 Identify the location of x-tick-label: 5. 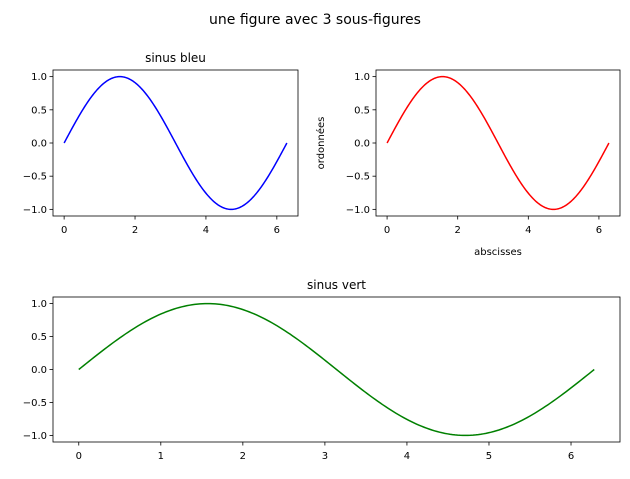
(489, 456).